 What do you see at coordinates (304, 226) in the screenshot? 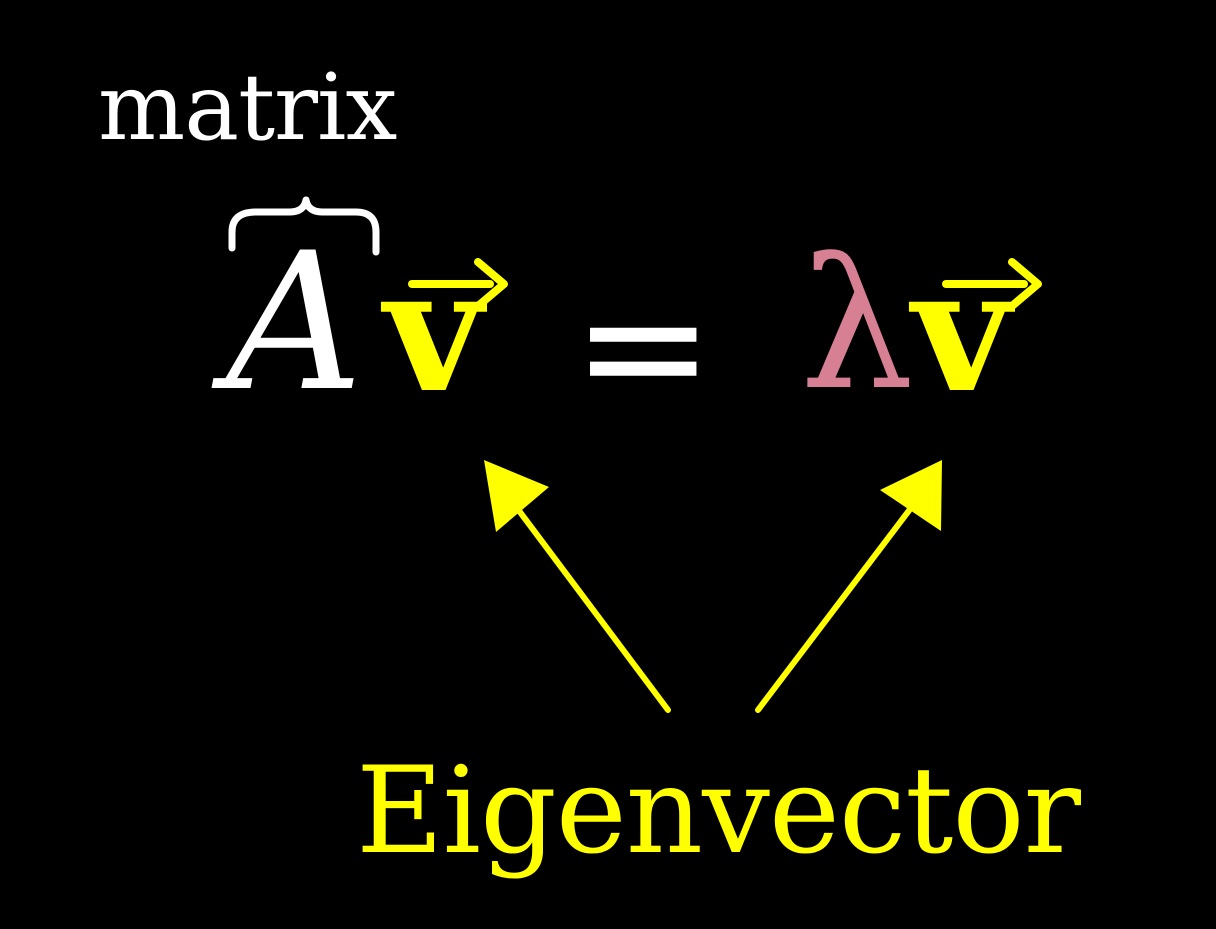
I see `overbrace-icon` at bounding box center [304, 226].